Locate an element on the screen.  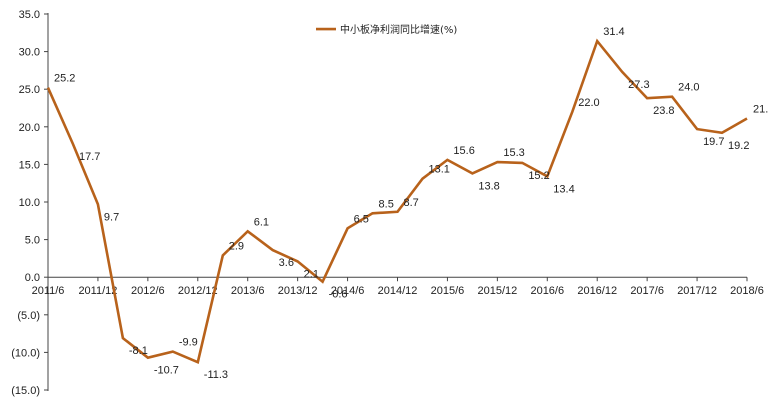
data-label: 25.2 is located at coordinates (64, 79).